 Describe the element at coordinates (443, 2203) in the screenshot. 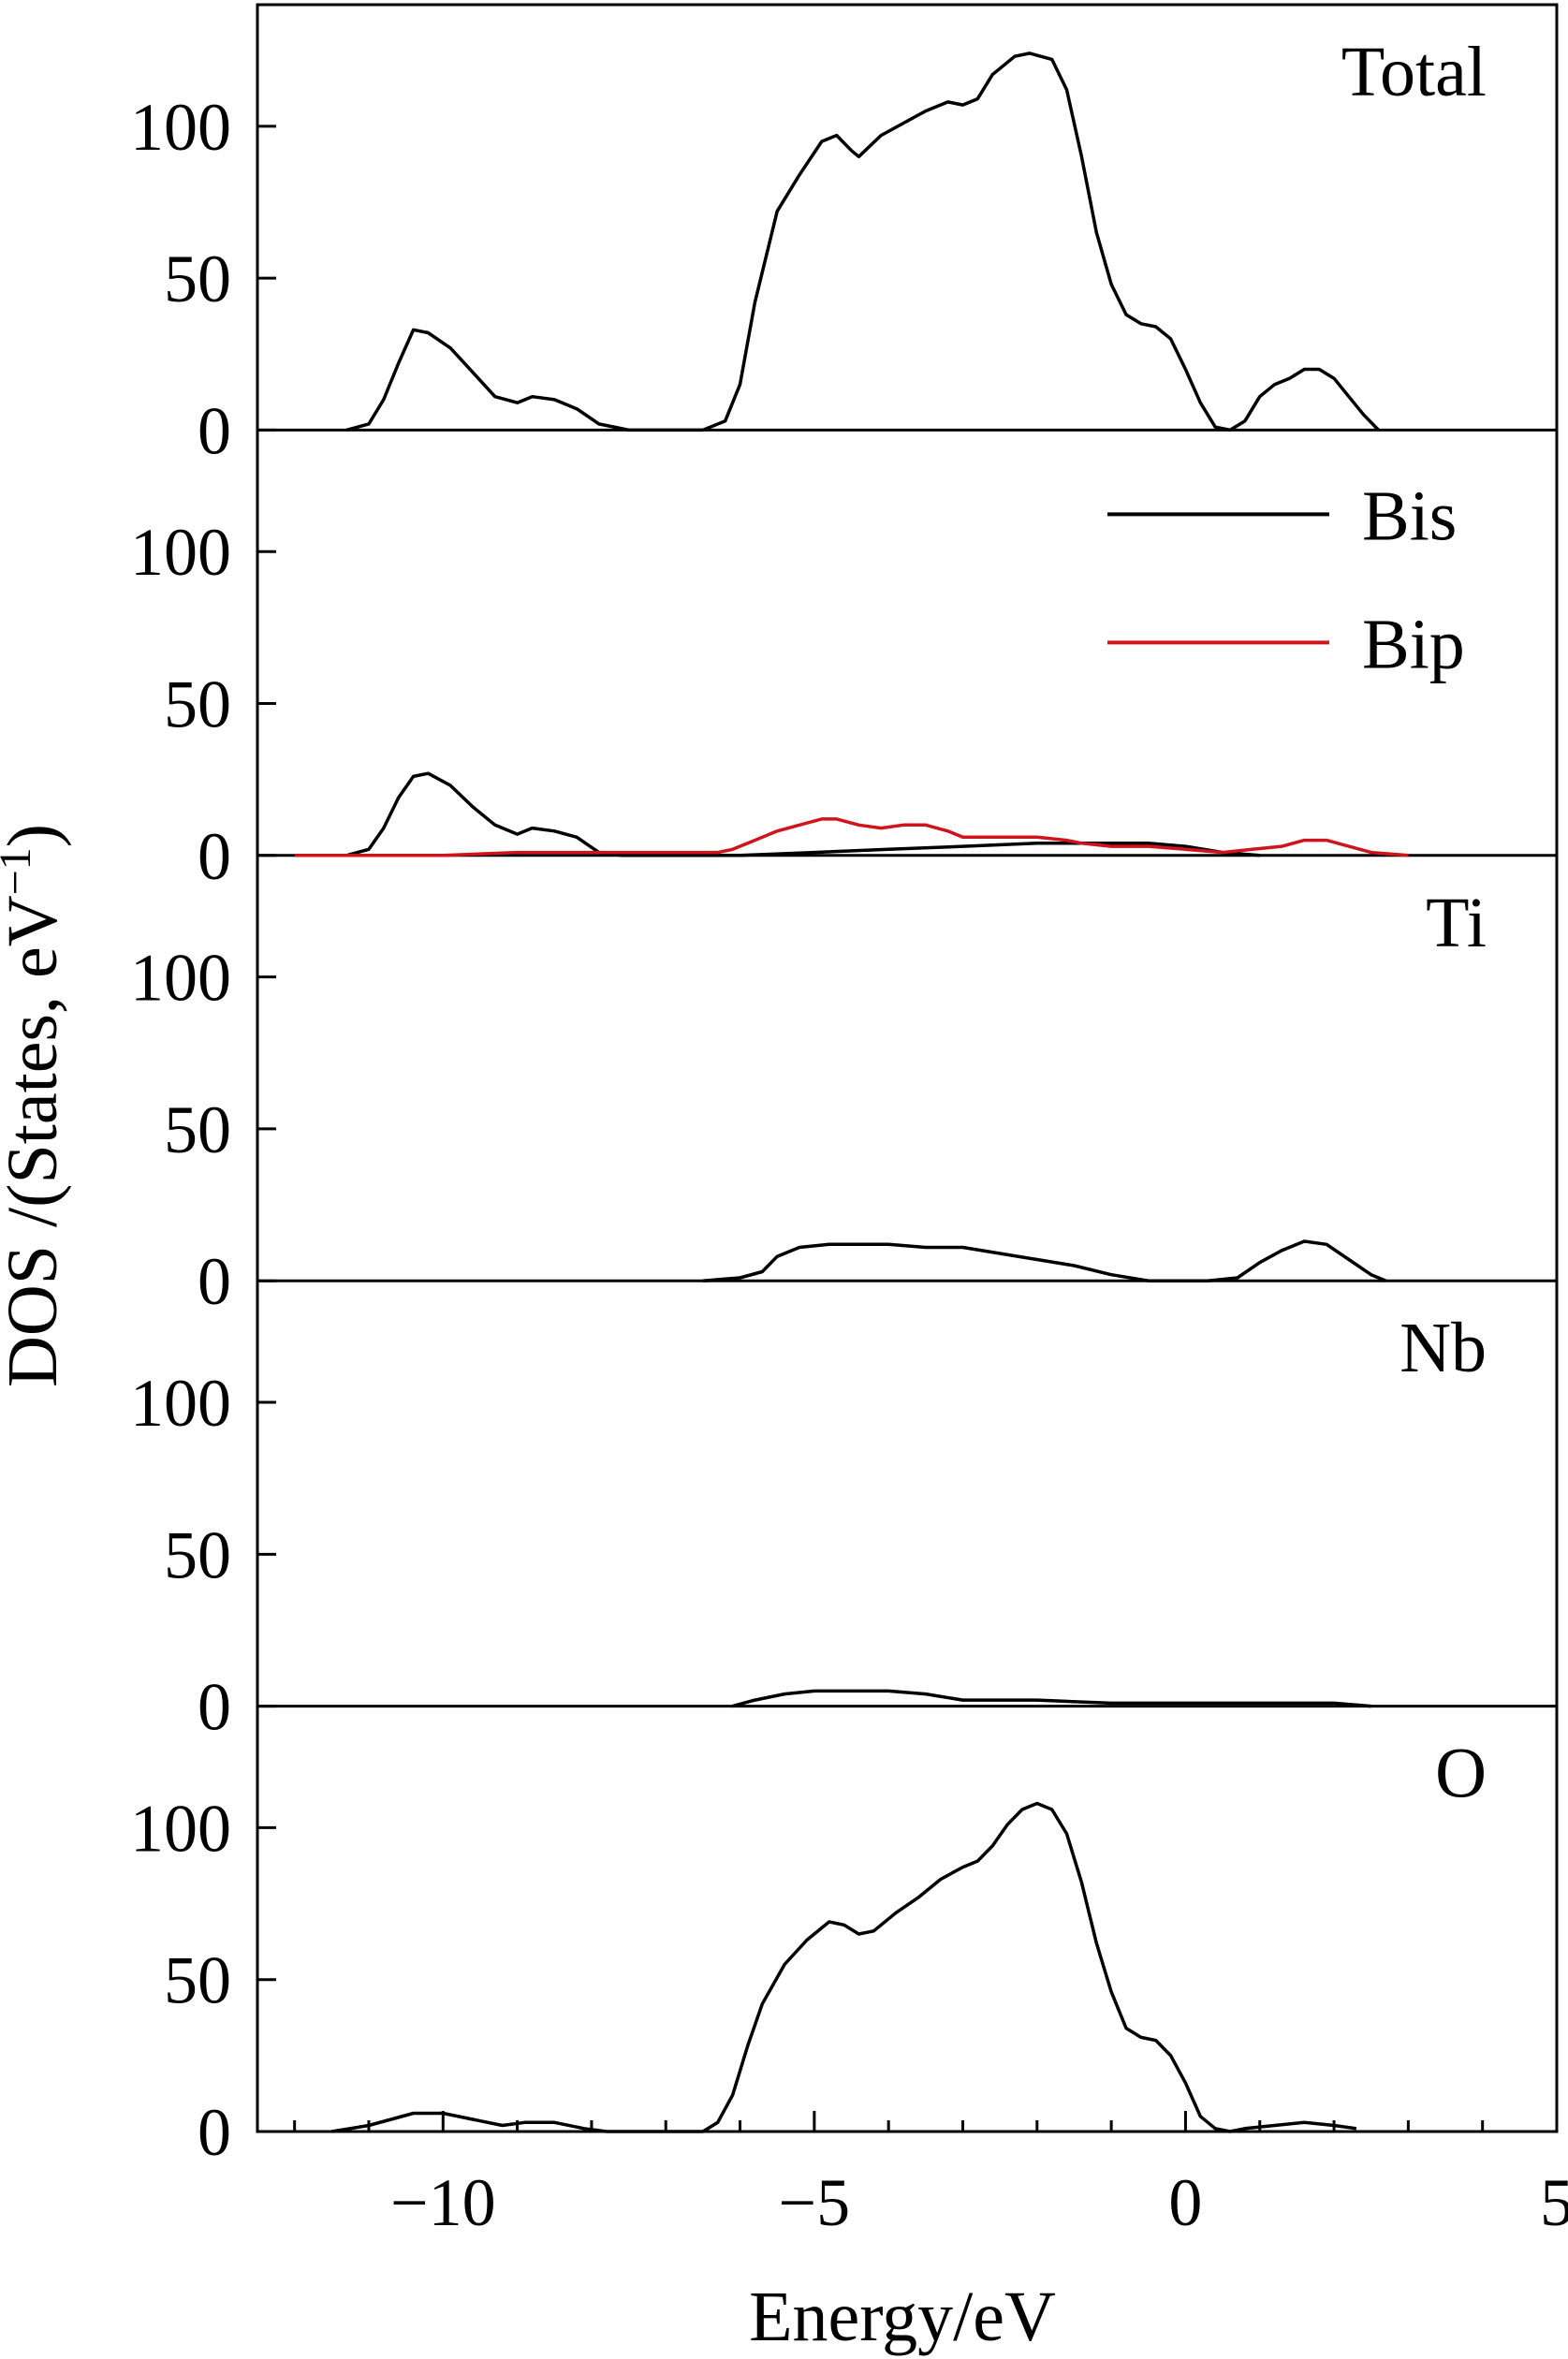

I see `x-tick-label: −10` at that location.